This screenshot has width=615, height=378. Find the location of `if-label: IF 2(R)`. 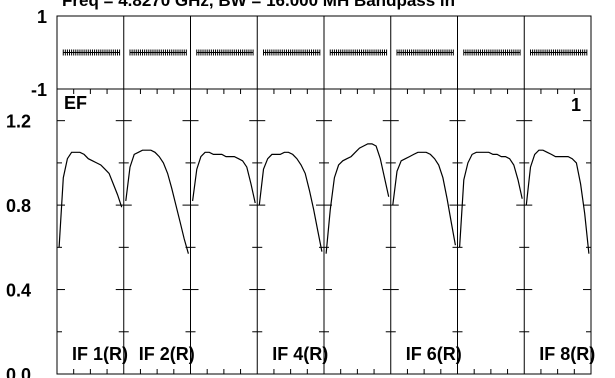

if-label: IF 2(R) is located at coordinates (167, 354).